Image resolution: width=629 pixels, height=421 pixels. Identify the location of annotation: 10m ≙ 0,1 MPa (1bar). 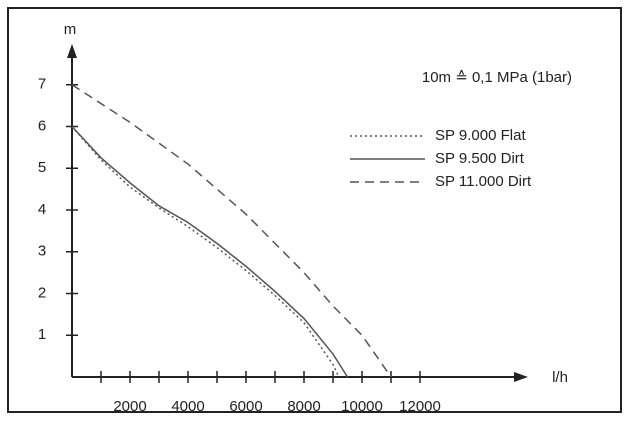
(497, 77).